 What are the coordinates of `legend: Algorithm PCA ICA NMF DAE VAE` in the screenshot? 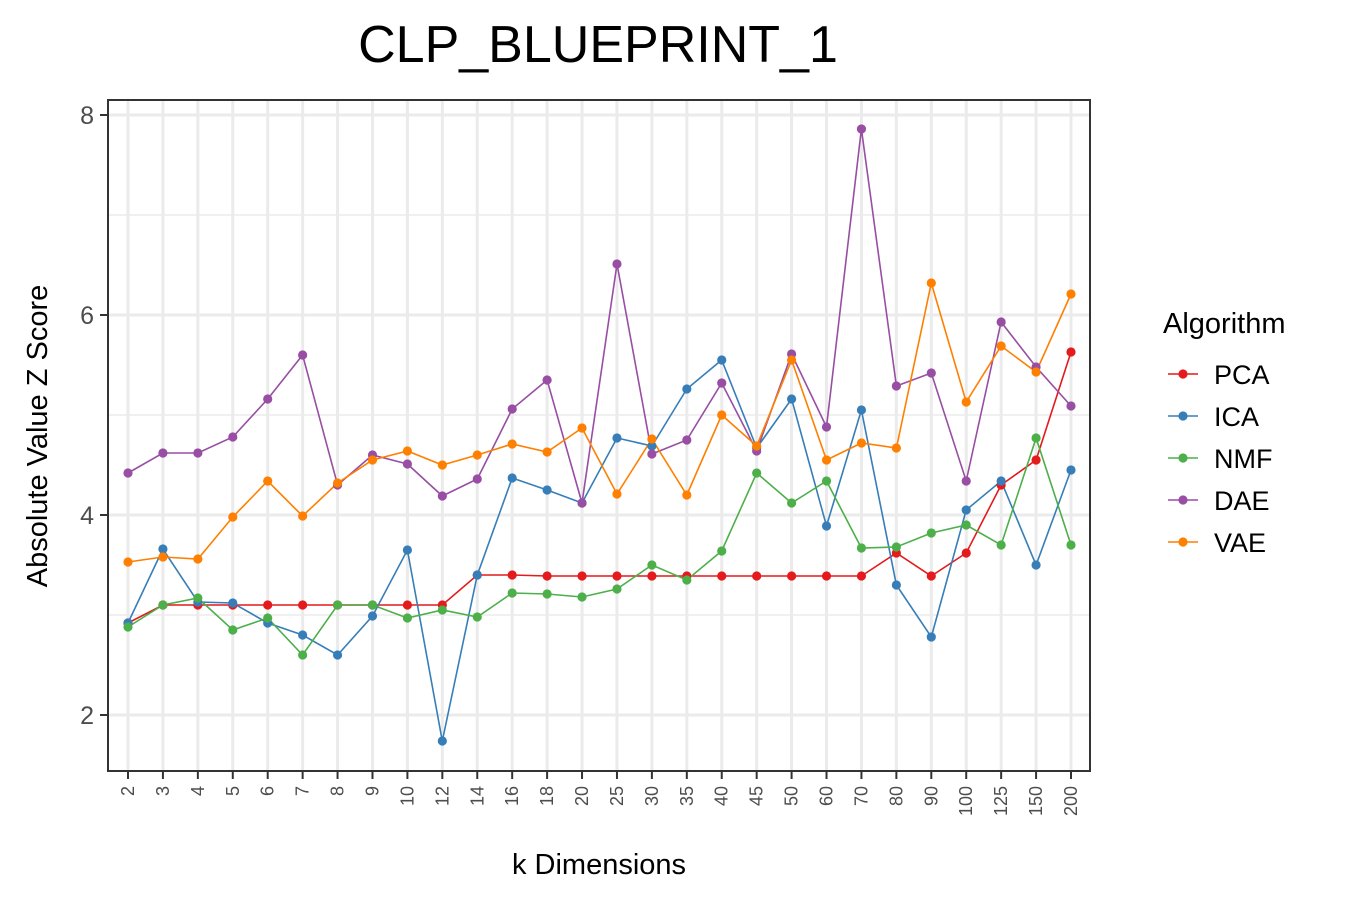 It's located at (1224, 433).